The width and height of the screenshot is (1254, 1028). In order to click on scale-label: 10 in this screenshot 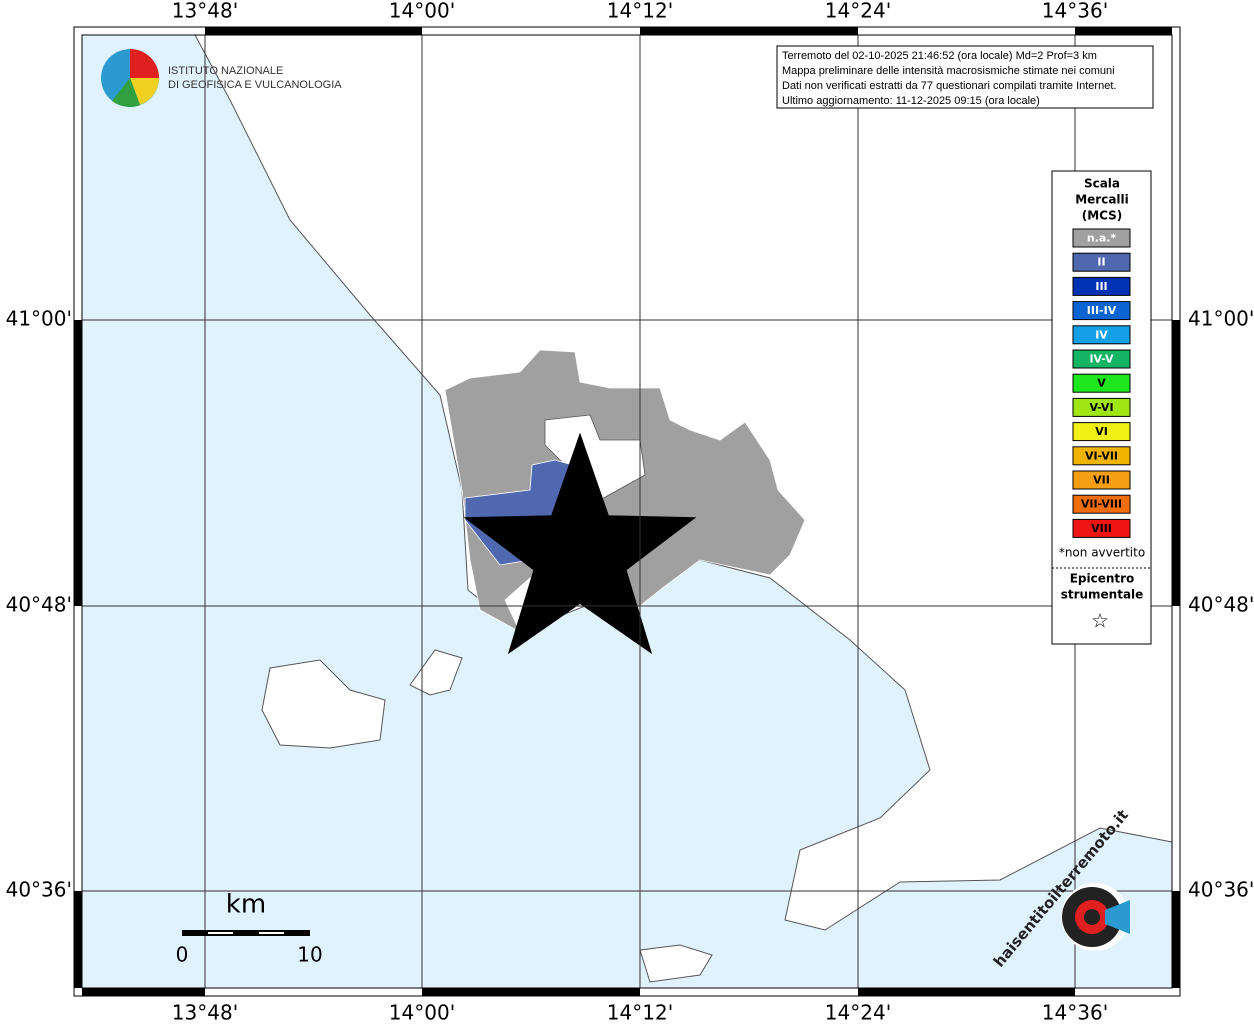, I will do `click(309, 955)`.